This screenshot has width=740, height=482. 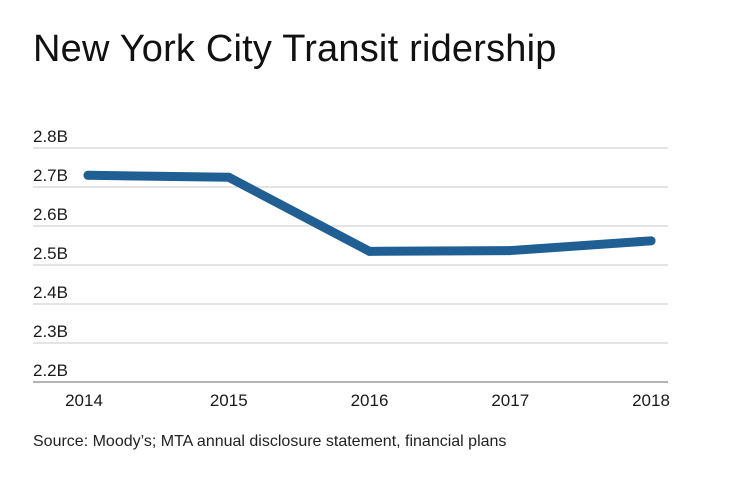 I want to click on x-tick-label: 2018, so click(x=651, y=400).